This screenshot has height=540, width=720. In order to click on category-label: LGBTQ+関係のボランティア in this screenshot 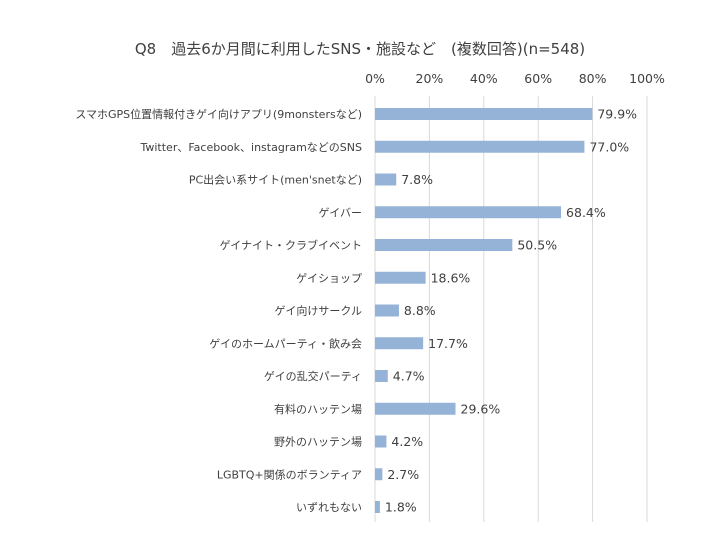, I will do `click(289, 474)`.